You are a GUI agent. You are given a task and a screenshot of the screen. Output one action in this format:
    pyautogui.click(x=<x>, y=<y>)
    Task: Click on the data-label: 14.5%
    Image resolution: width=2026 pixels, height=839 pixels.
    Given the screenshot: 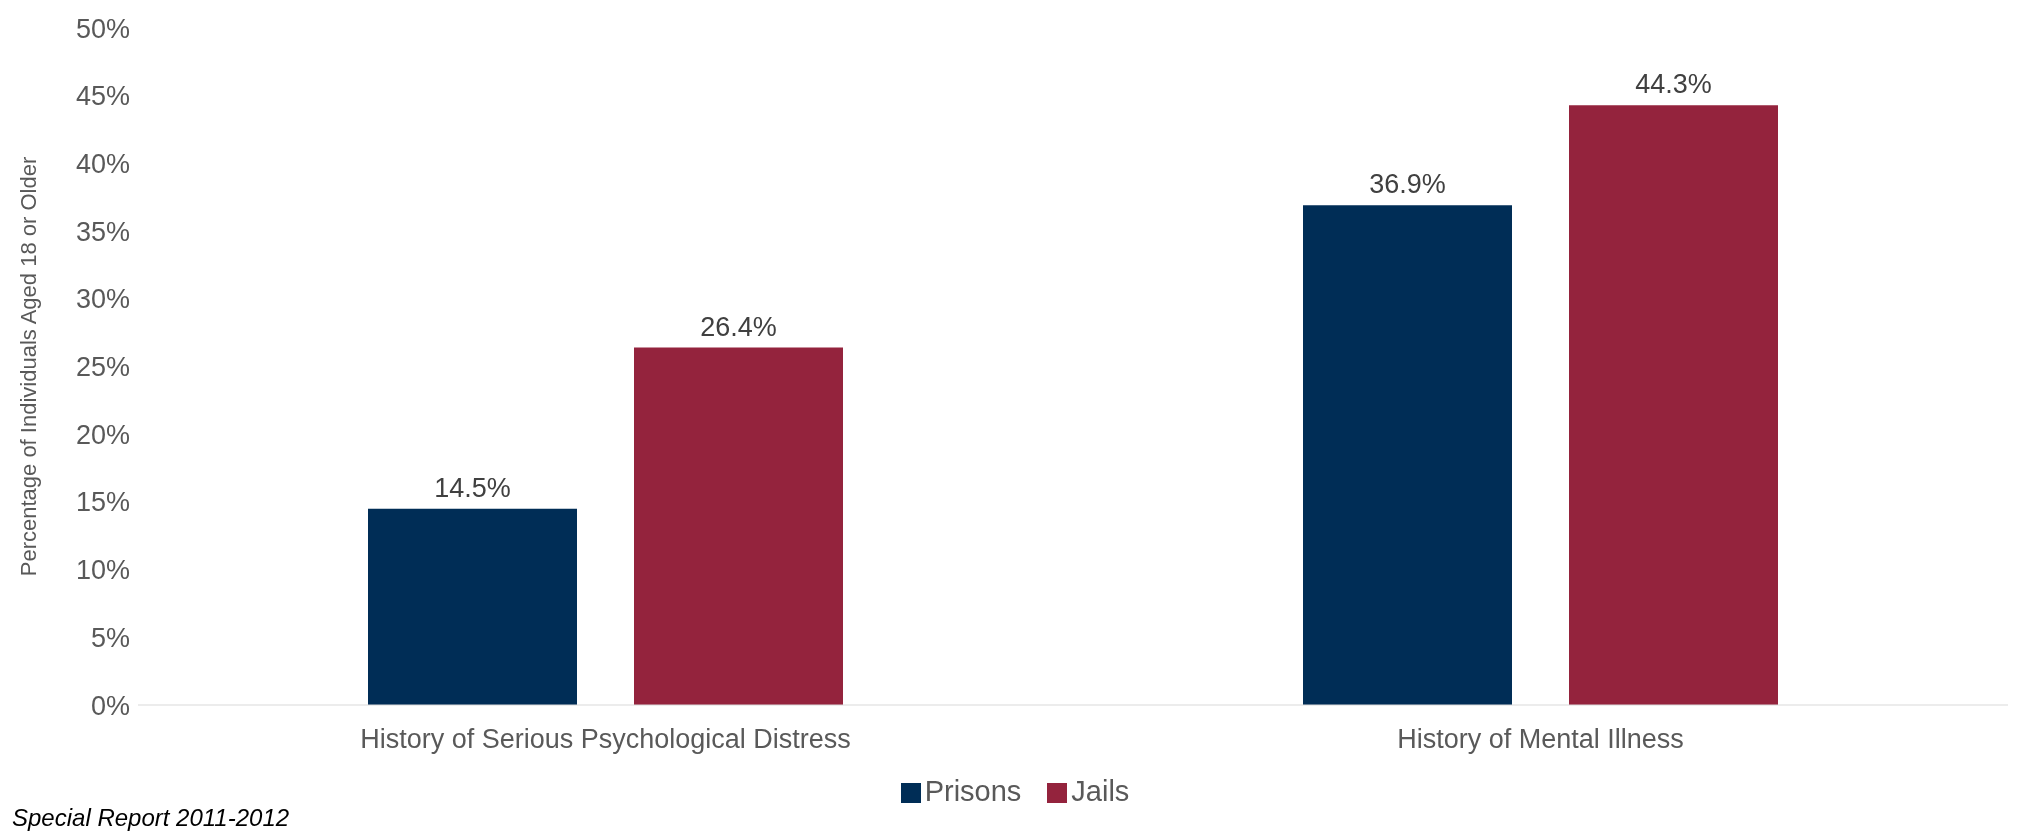 What is the action you would take?
    pyautogui.click(x=472, y=487)
    